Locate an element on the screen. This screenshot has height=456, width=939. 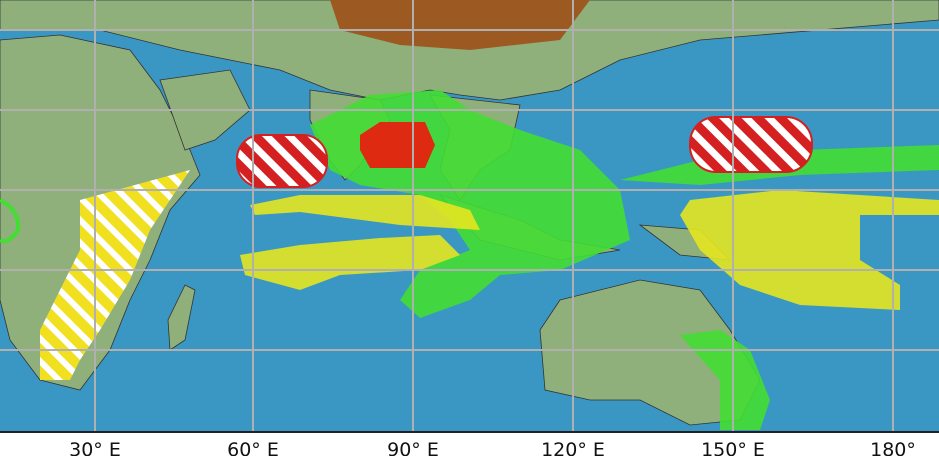
australia is located at coordinates (650, 352).